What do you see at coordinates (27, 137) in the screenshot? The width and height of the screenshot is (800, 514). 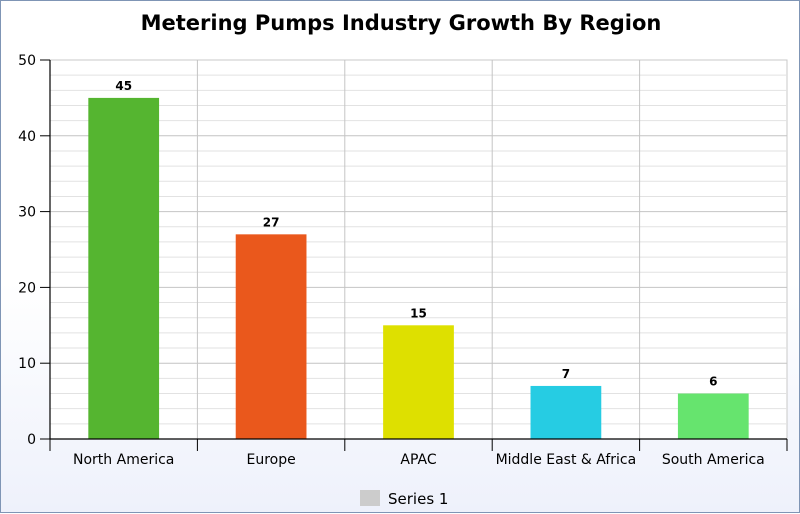 I see `y-tick-label: 40` at bounding box center [27, 137].